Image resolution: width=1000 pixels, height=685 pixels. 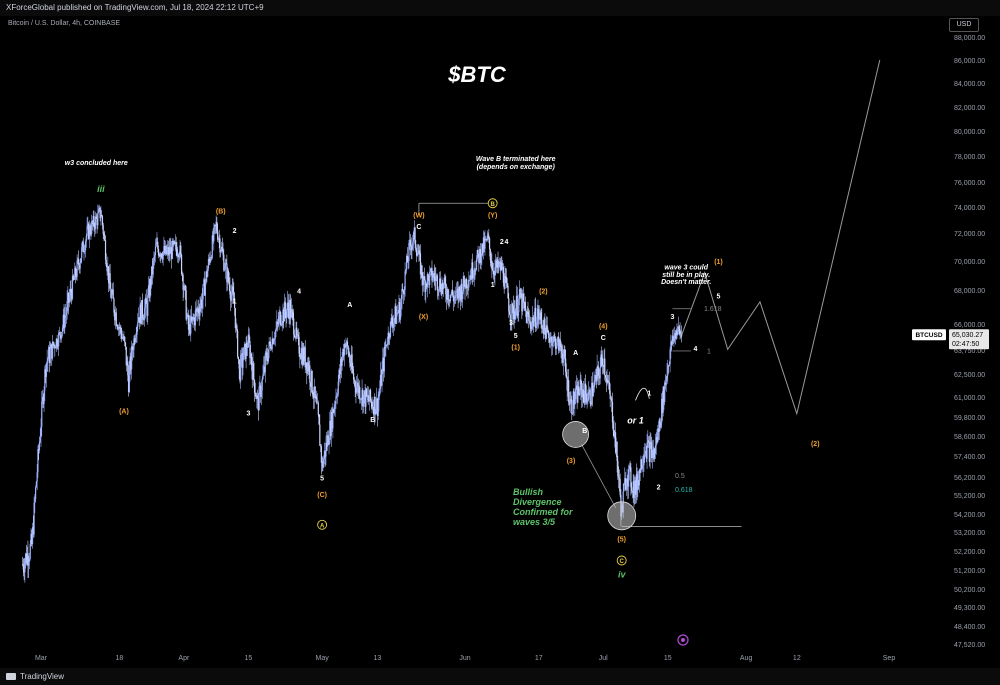 I want to click on divergence-connector, so click(x=599, y=476).